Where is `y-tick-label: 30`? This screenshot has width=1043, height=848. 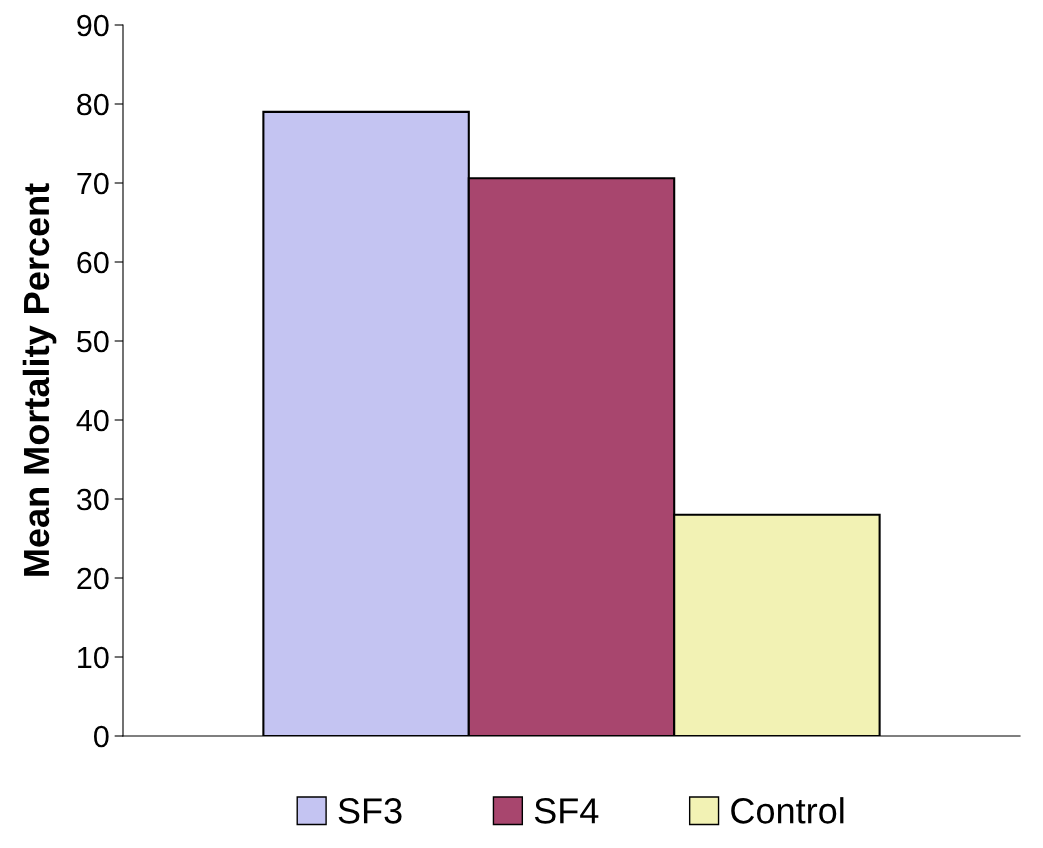 y-tick-label: 30 is located at coordinates (92, 499).